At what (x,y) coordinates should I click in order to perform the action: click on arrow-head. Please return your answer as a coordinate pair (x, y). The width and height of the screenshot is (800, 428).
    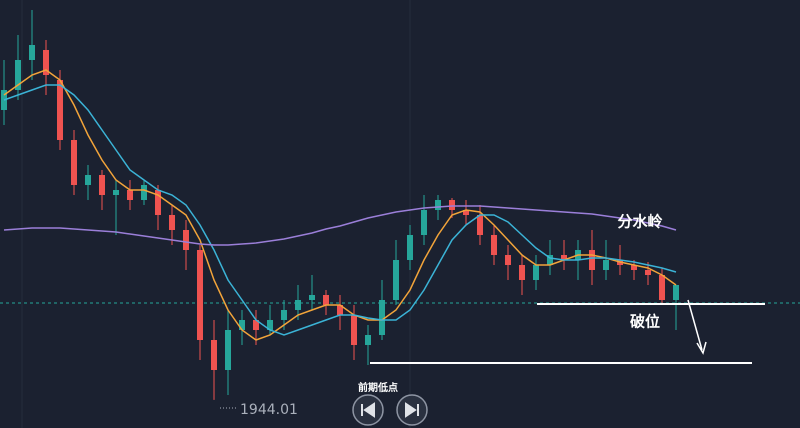
    Looking at the image, I should click on (701, 348).